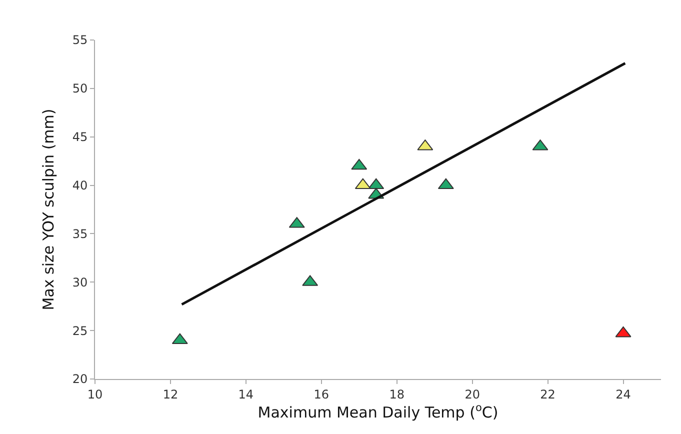 Image resolution: width=681 pixels, height=434 pixels. What do you see at coordinates (80, 137) in the screenshot?
I see `y-tick-label: 45` at bounding box center [80, 137].